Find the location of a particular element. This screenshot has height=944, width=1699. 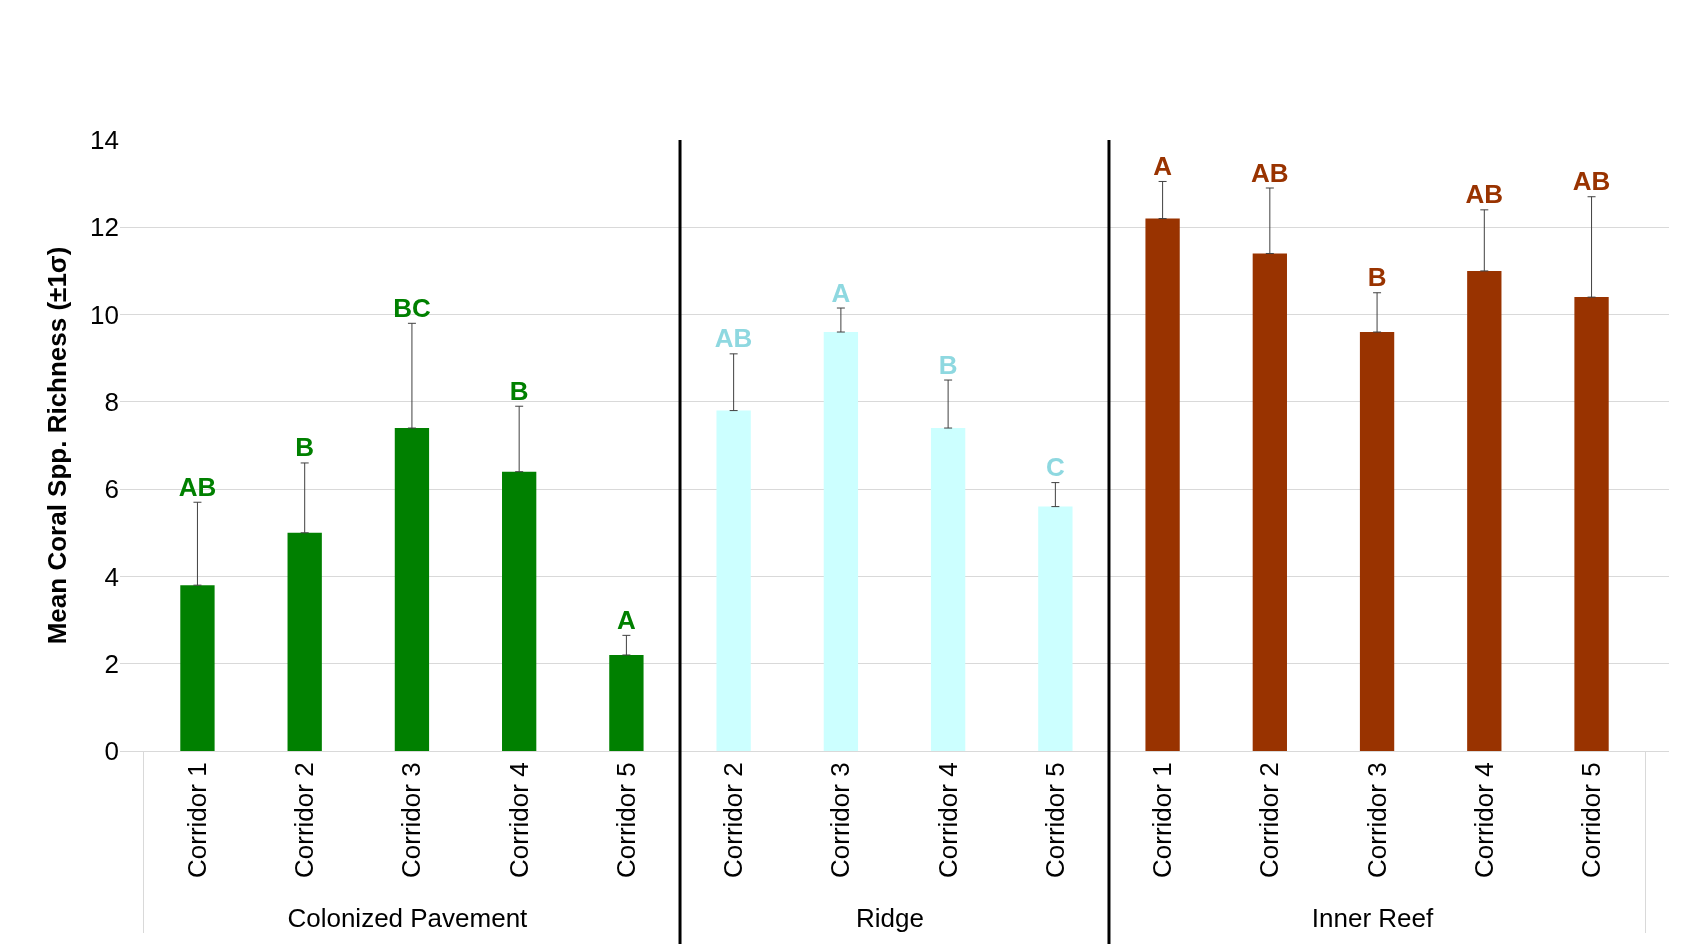

y-tick-label: 12 is located at coordinates (104, 227).